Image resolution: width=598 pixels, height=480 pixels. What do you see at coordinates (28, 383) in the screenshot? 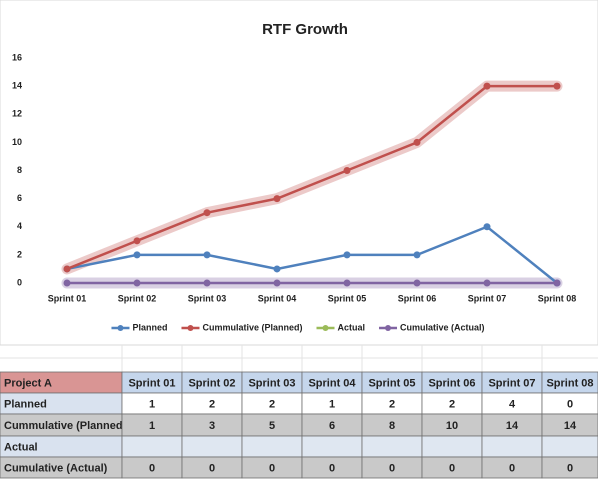
I see `row-label: Project A` at bounding box center [28, 383].